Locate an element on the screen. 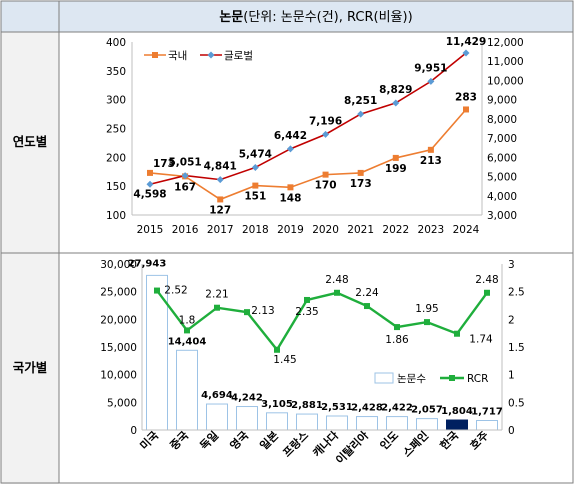 The width and height of the screenshot is (574, 489). category-label: 일본 is located at coordinates (269, 440).